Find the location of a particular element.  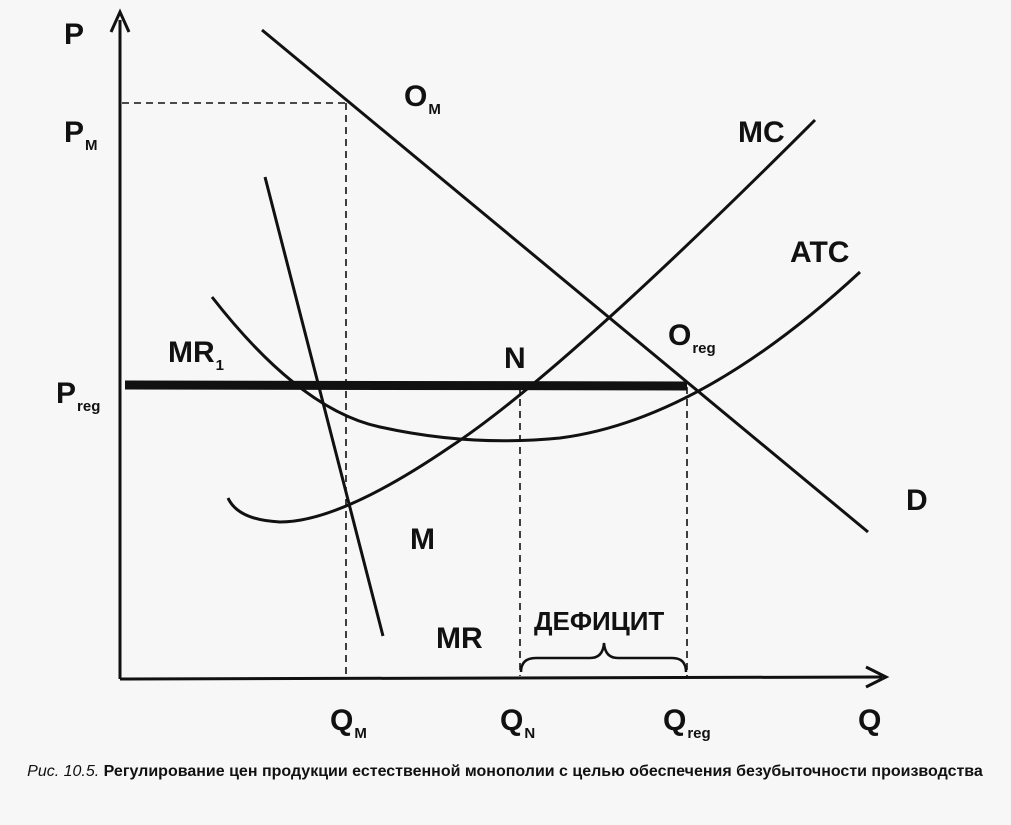

price-axis-arrow is located at coordinates (120, 20).